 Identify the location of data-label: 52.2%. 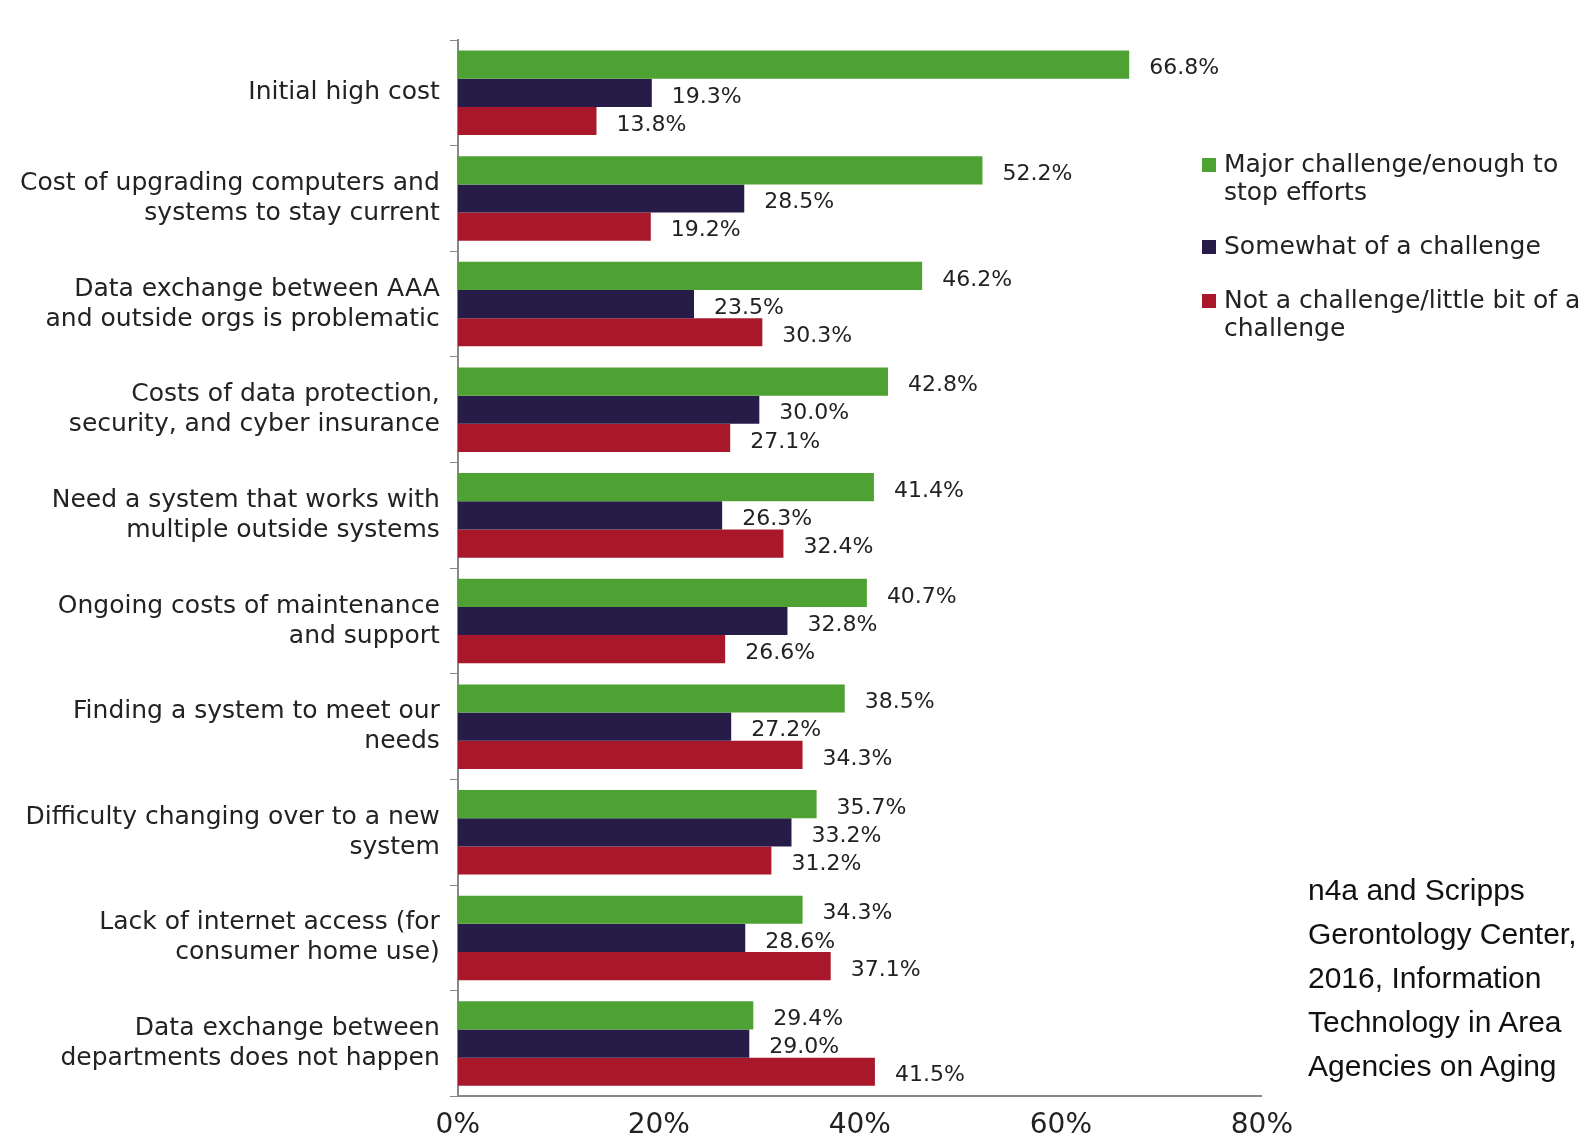
(1037, 173).